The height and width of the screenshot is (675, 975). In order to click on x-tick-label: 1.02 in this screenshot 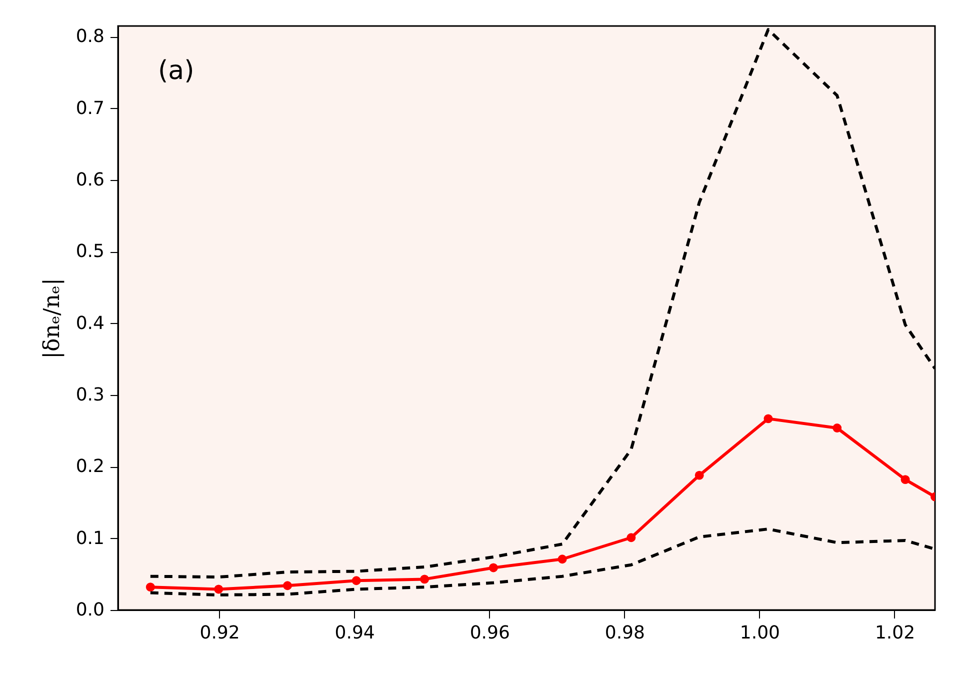, I will do `click(895, 633)`.